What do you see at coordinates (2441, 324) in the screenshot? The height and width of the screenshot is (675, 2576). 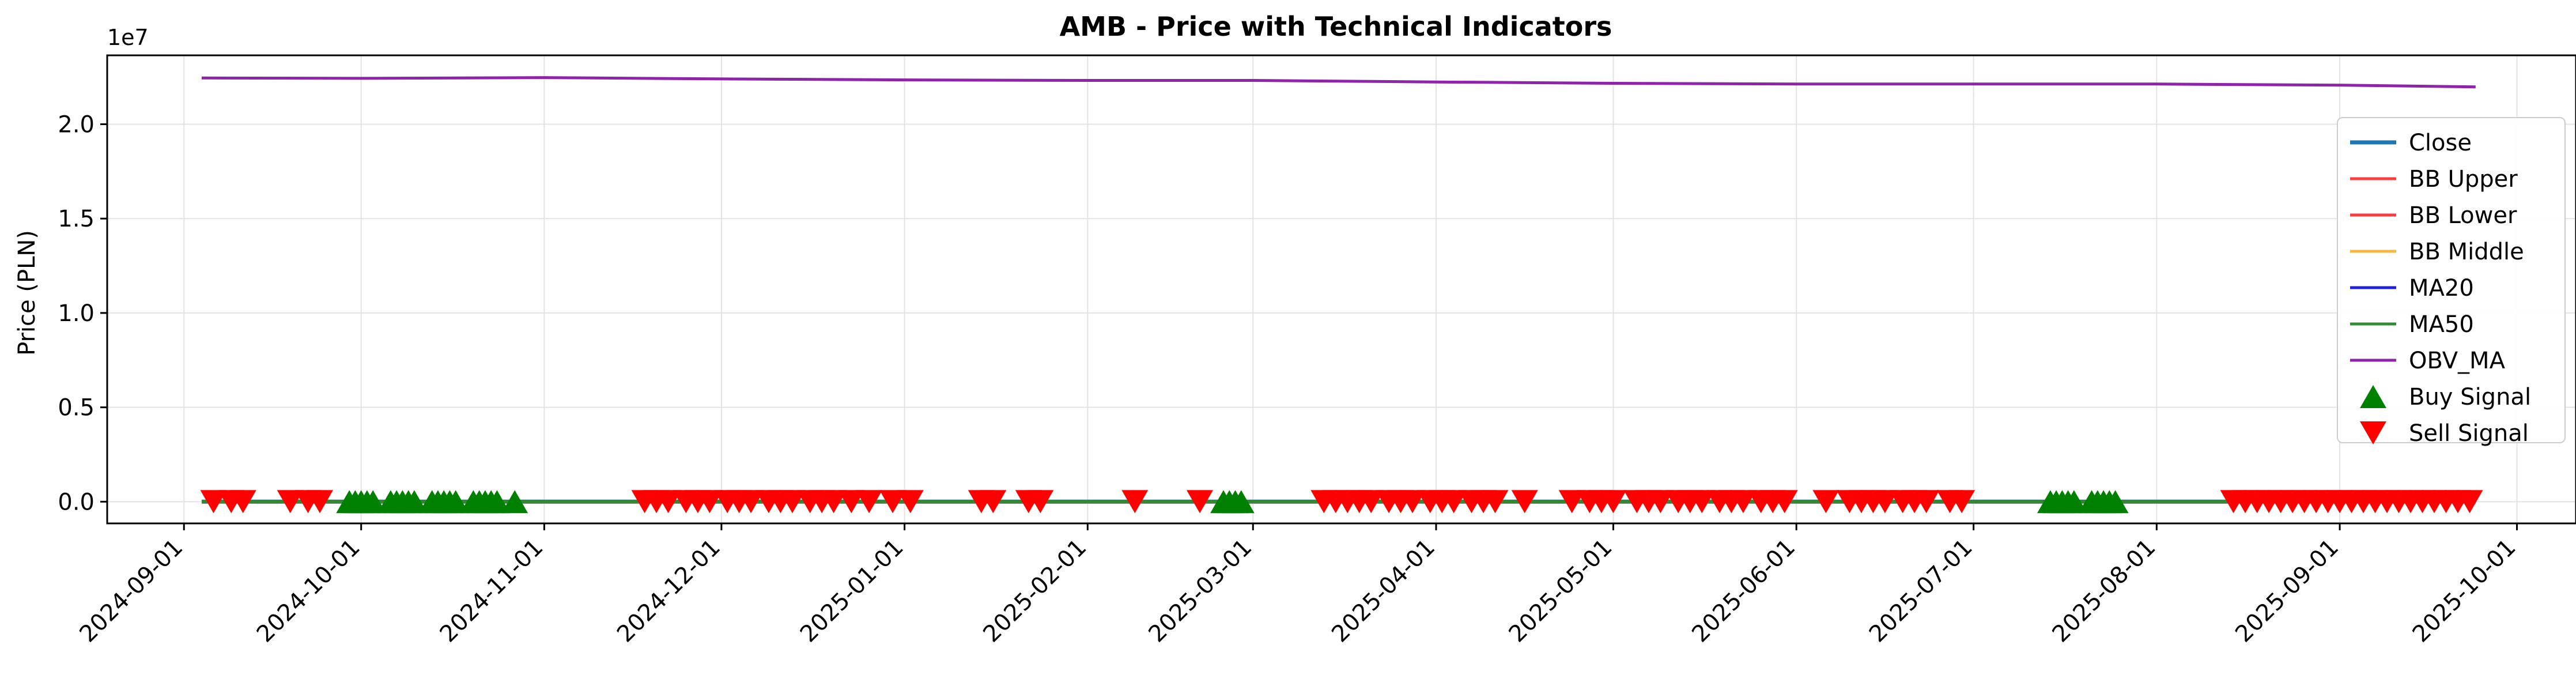 I see `legend-label: MA50` at bounding box center [2441, 324].